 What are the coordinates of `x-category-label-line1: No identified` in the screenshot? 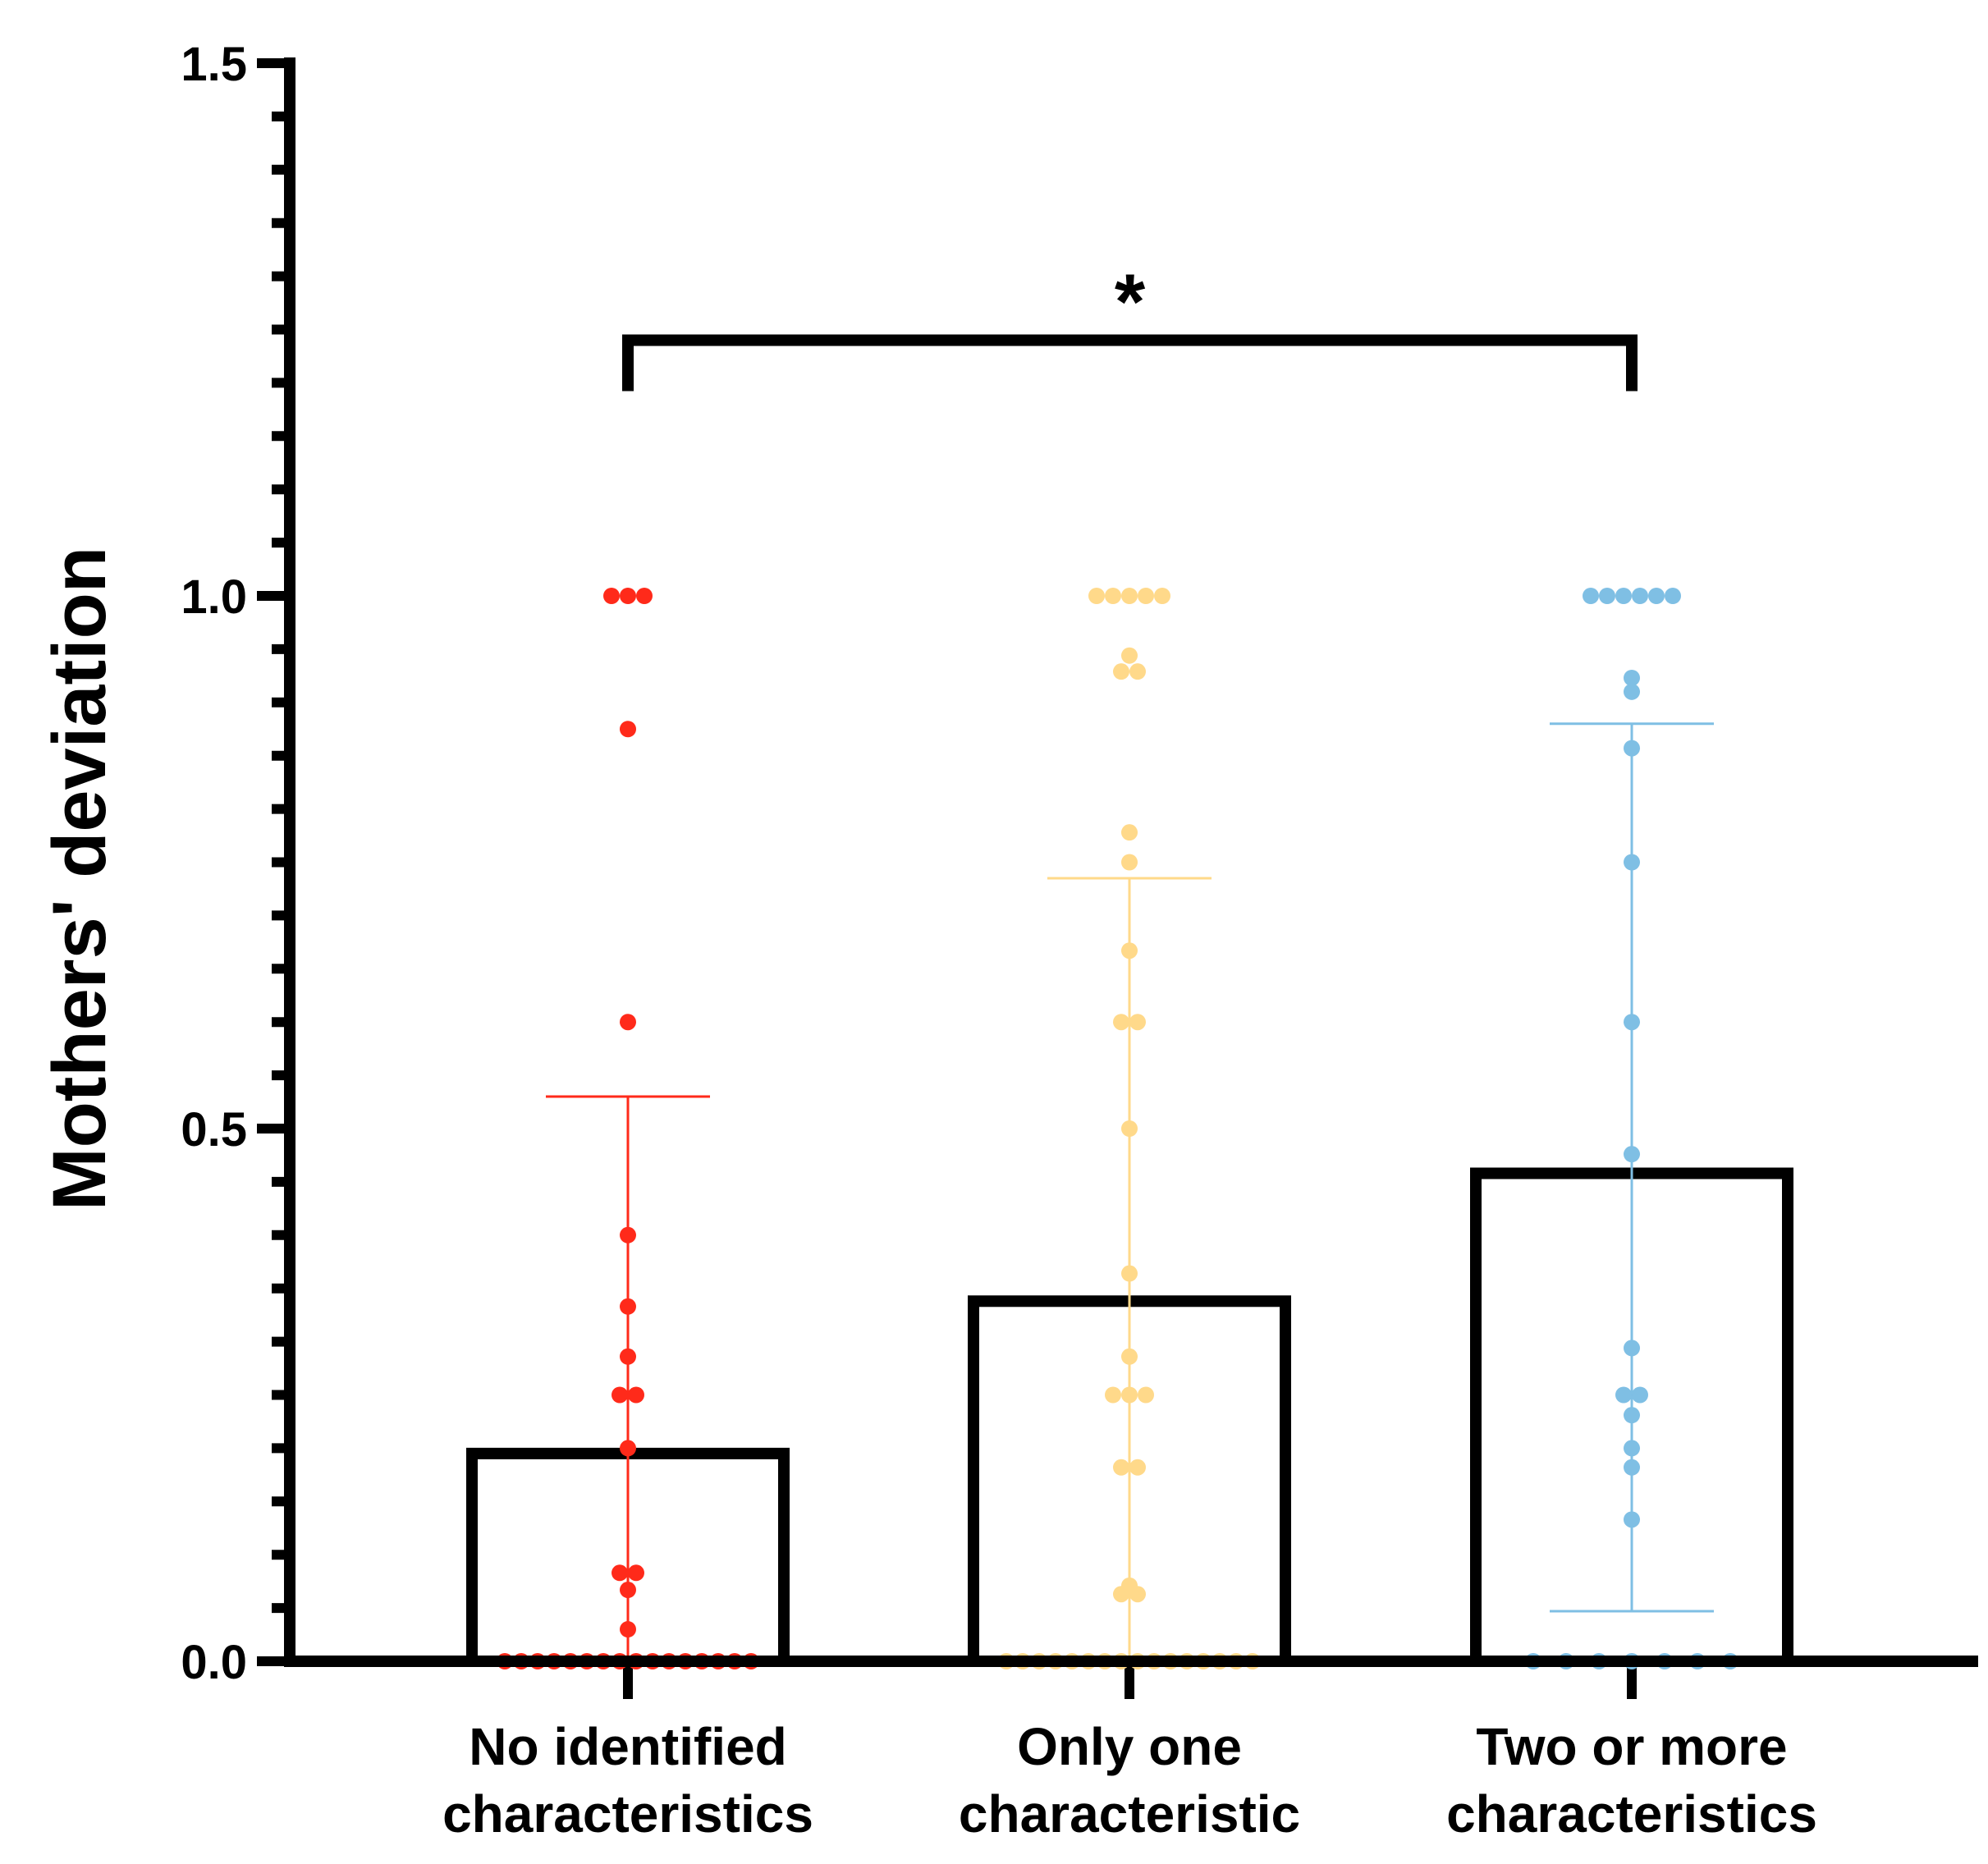 It's located at (628, 1746).